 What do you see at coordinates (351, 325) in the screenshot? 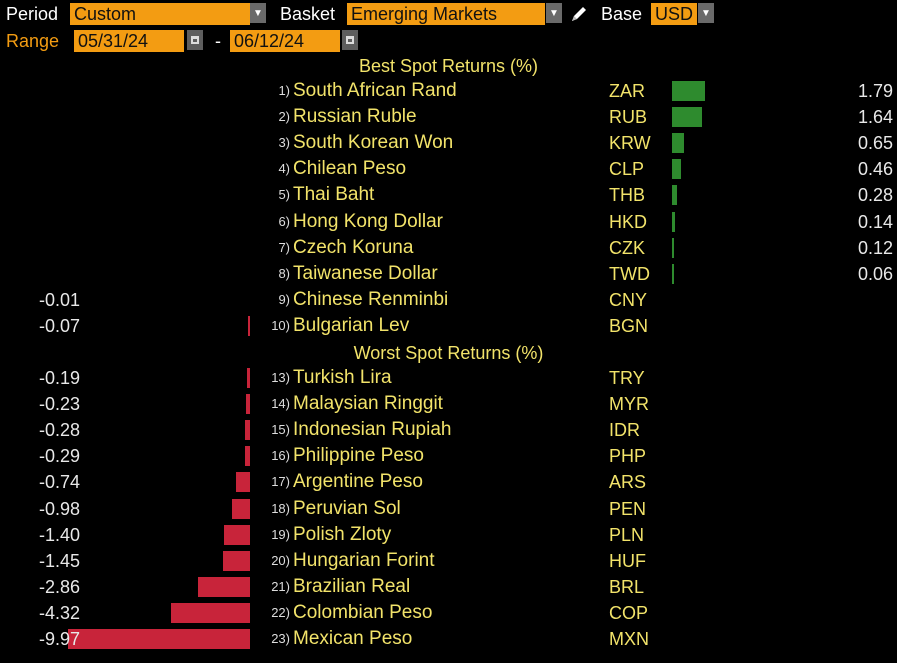
I see `currency-name: Bulgarian Lev` at bounding box center [351, 325].